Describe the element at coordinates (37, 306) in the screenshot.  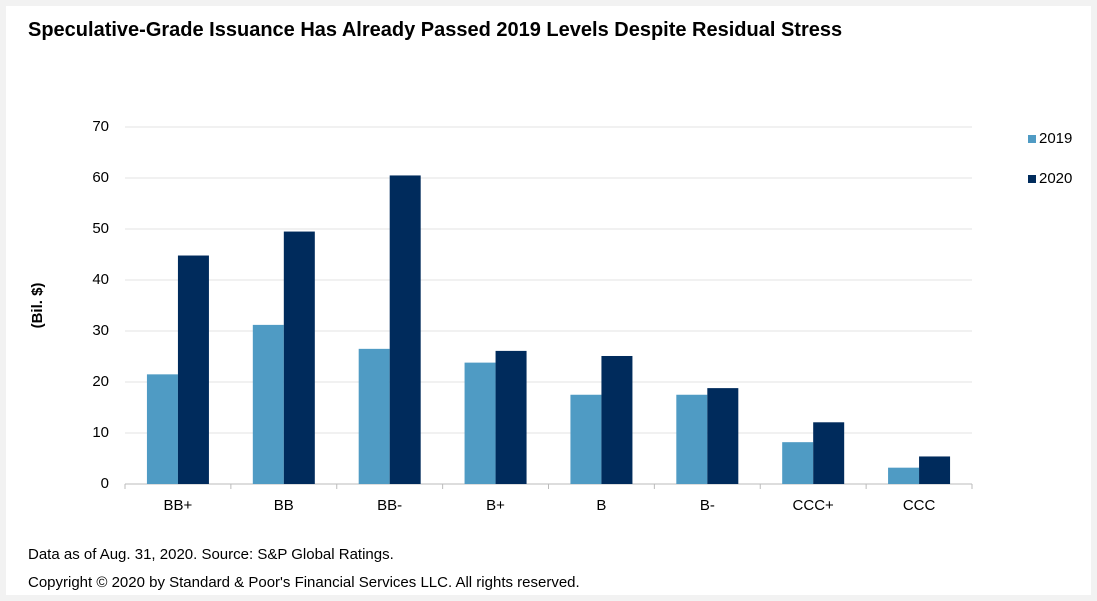
I see `y-axis-label: (Bil. $)` at that location.